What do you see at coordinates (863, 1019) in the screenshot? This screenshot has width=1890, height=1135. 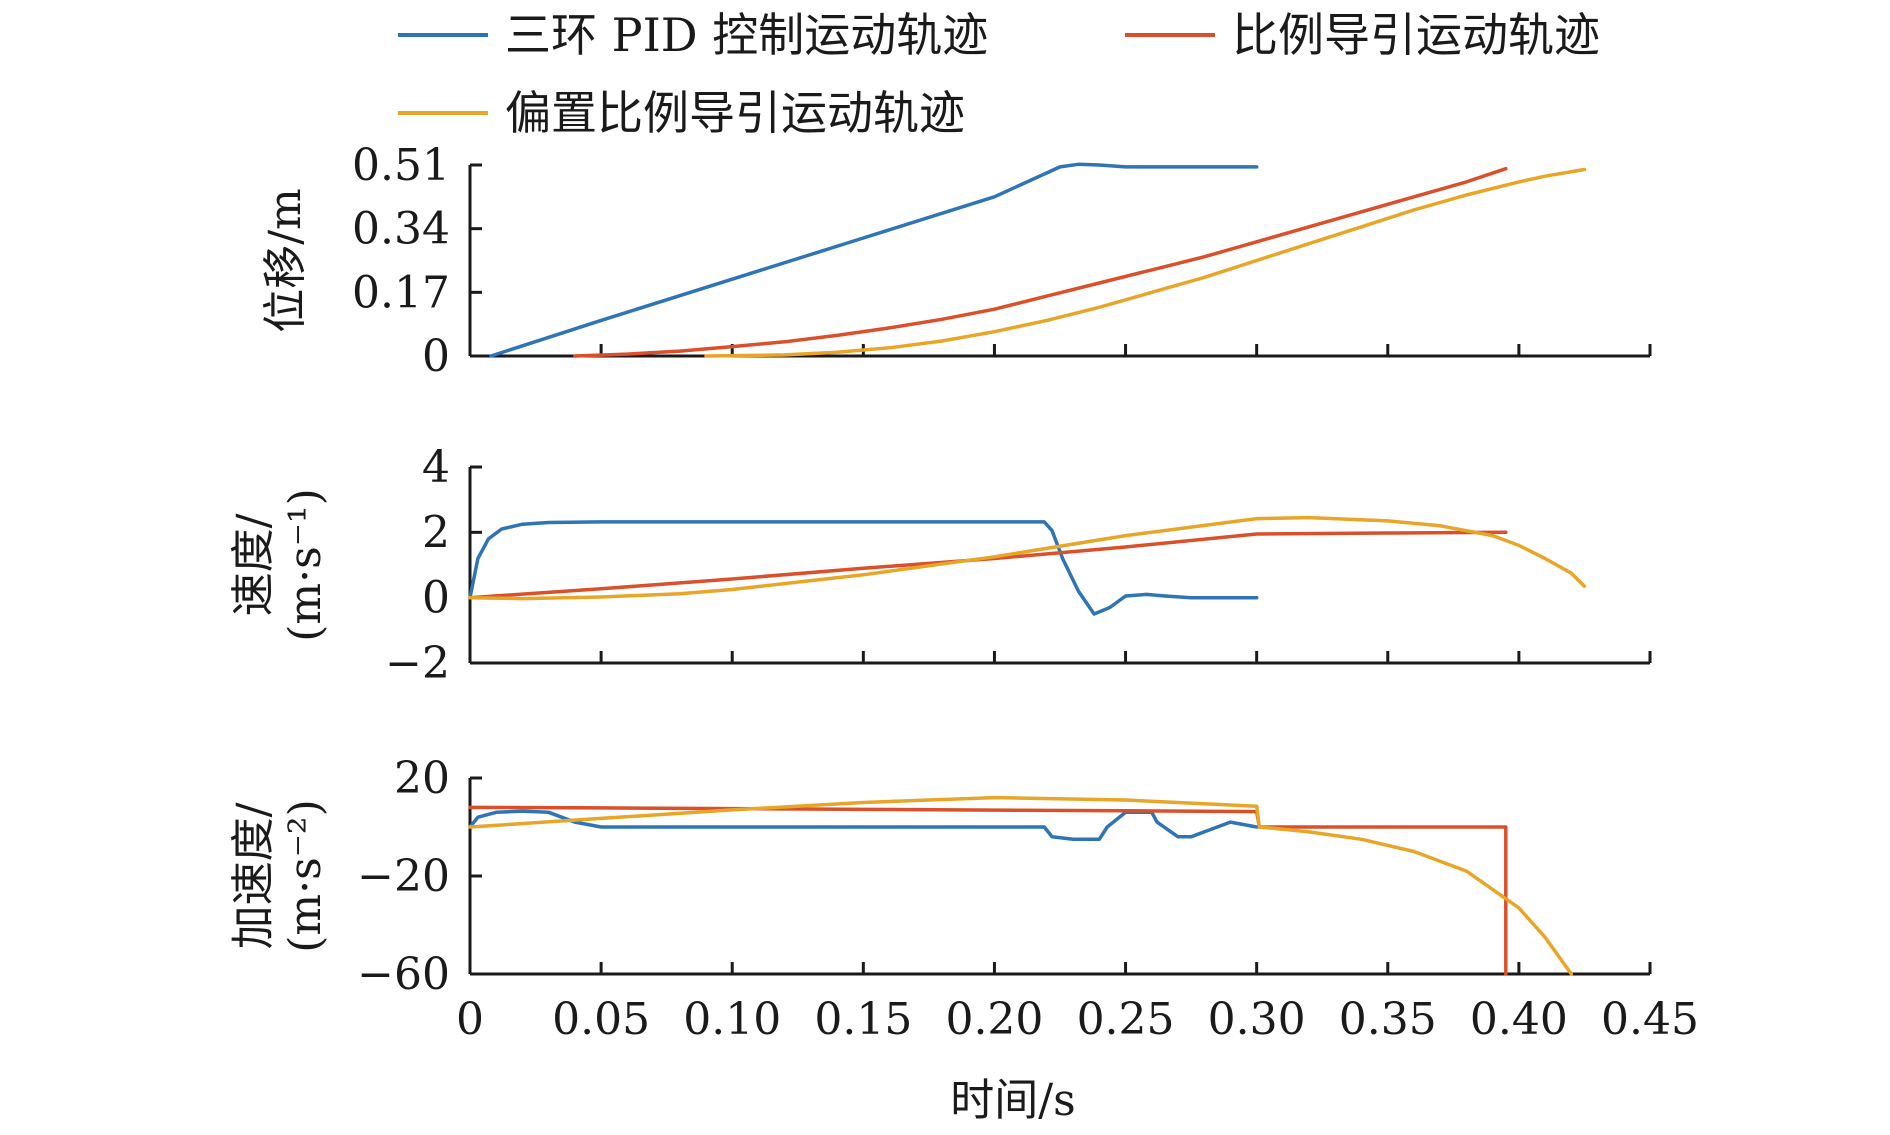 I see `x-tick-label-3: 0.15` at bounding box center [863, 1019].